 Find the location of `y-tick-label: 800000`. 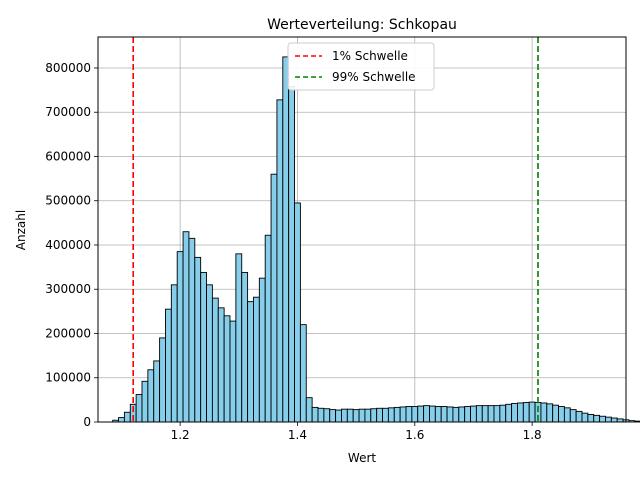

y-tick-label: 800000 is located at coordinates (68, 68).